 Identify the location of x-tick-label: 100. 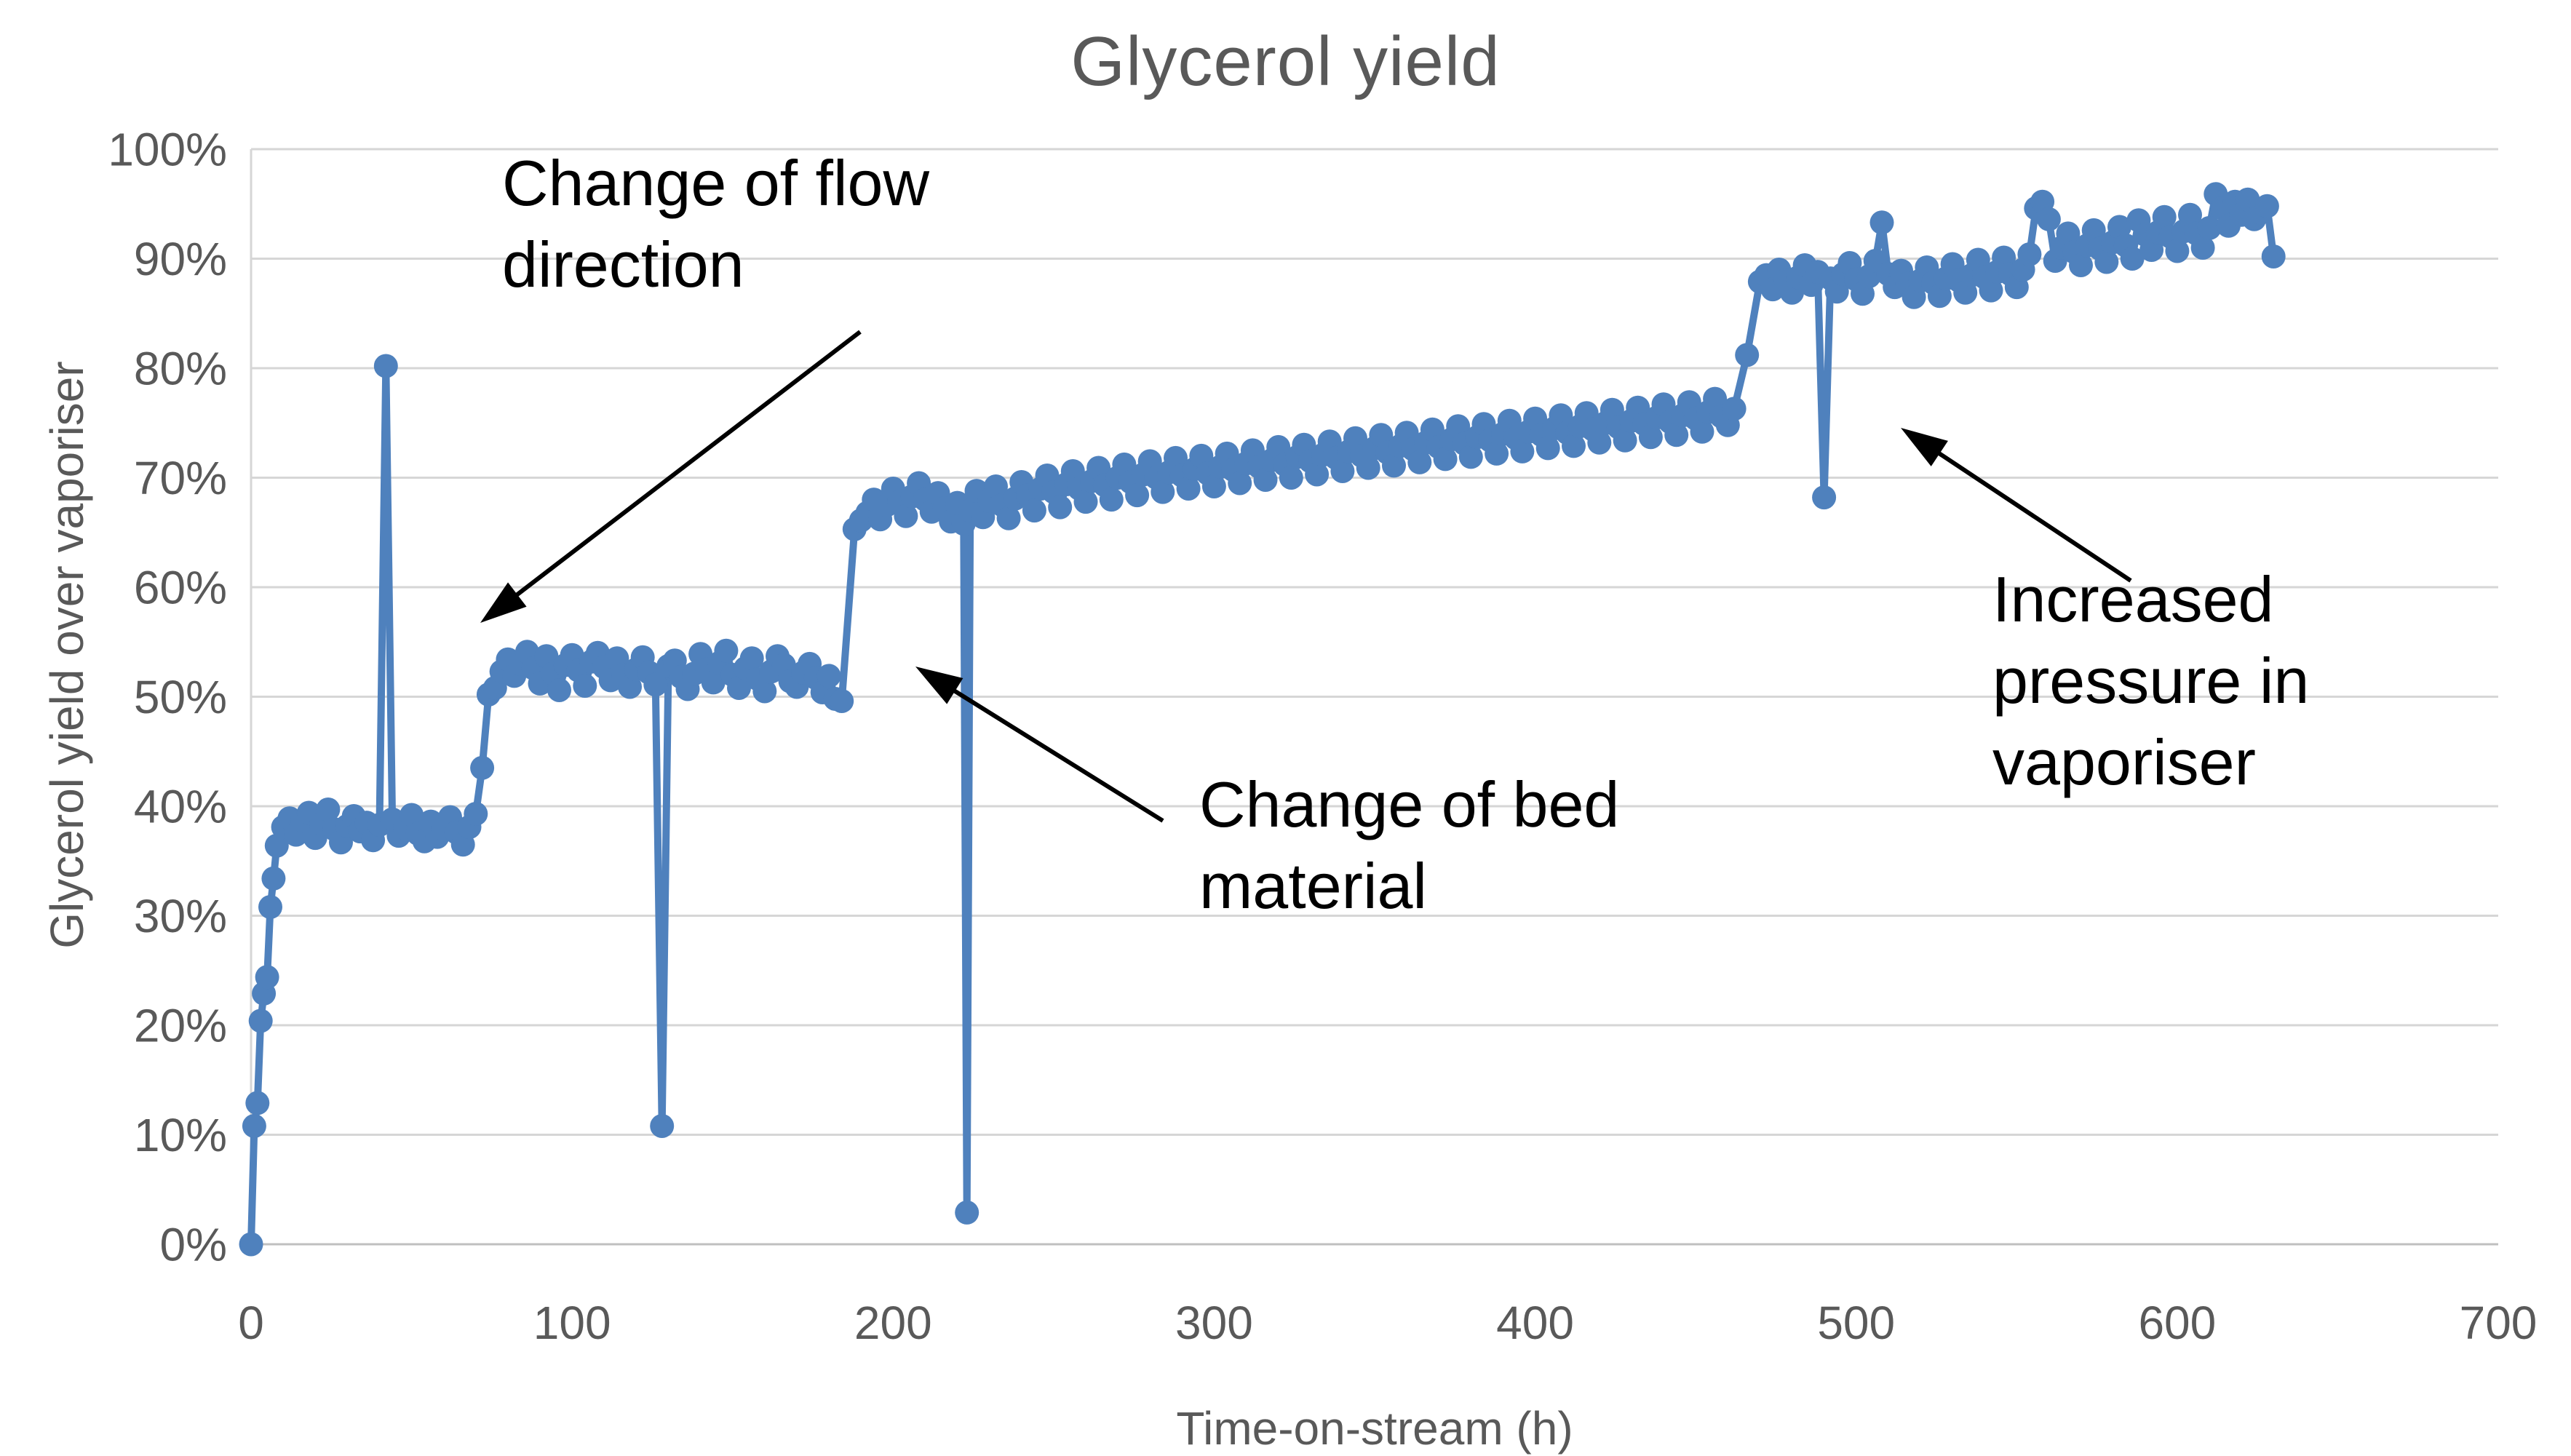
(572, 1323).